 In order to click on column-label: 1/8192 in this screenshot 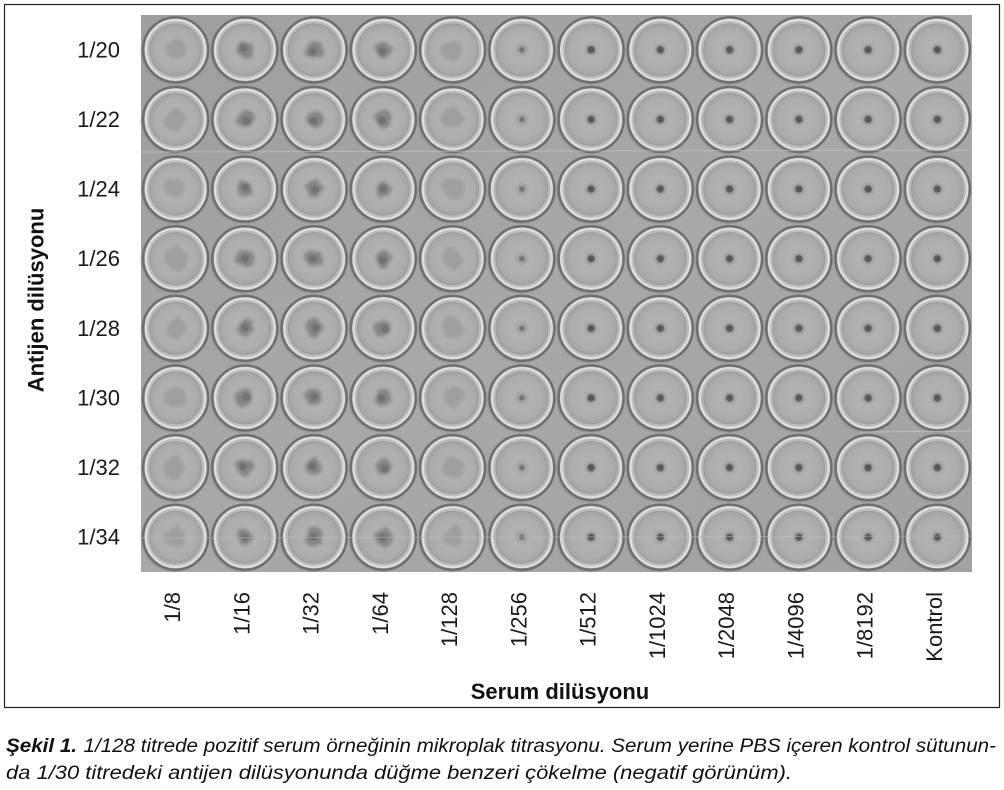, I will do `click(865, 625)`.